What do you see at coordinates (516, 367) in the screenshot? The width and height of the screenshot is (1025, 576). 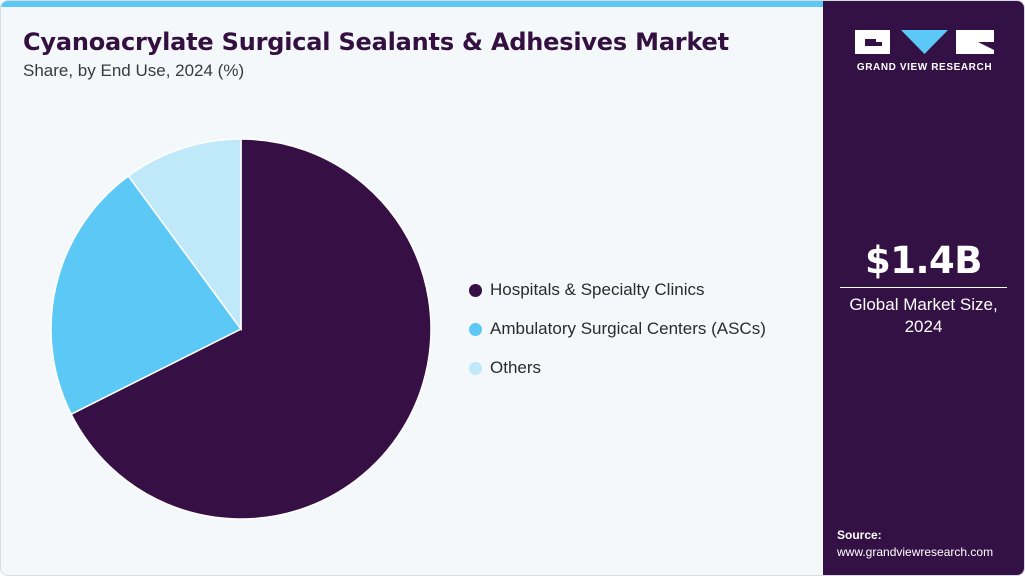 I see `legend-label: Others` at bounding box center [516, 367].